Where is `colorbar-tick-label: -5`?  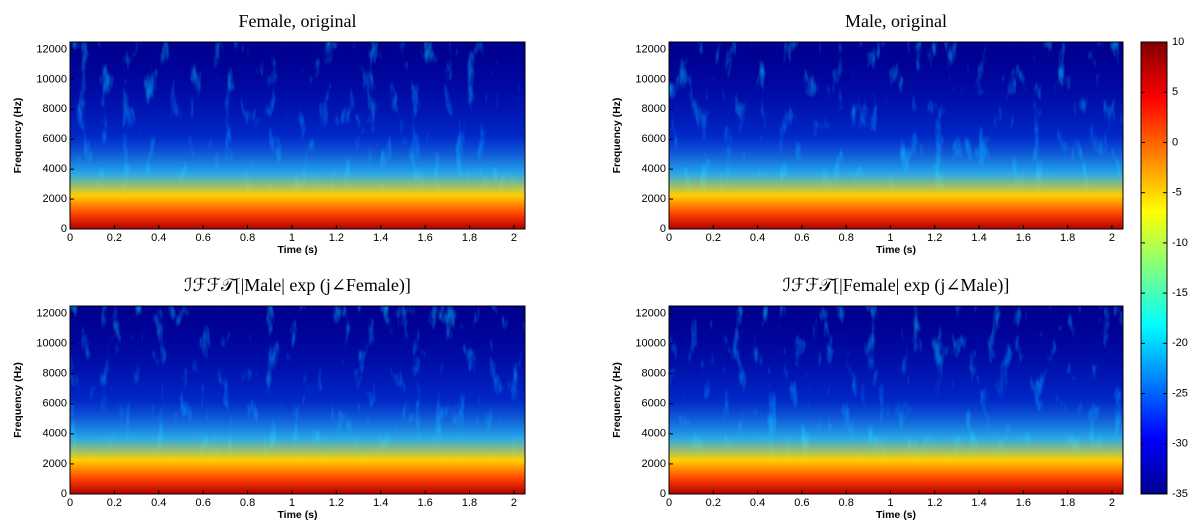 colorbar-tick-label: -5 is located at coordinates (1177, 193).